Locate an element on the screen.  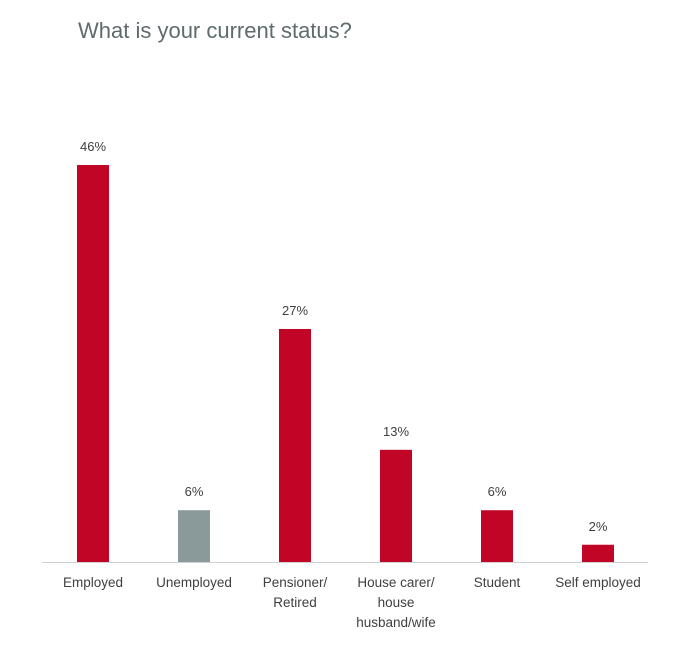
x-tick-label: Employed is located at coordinates (93, 582).